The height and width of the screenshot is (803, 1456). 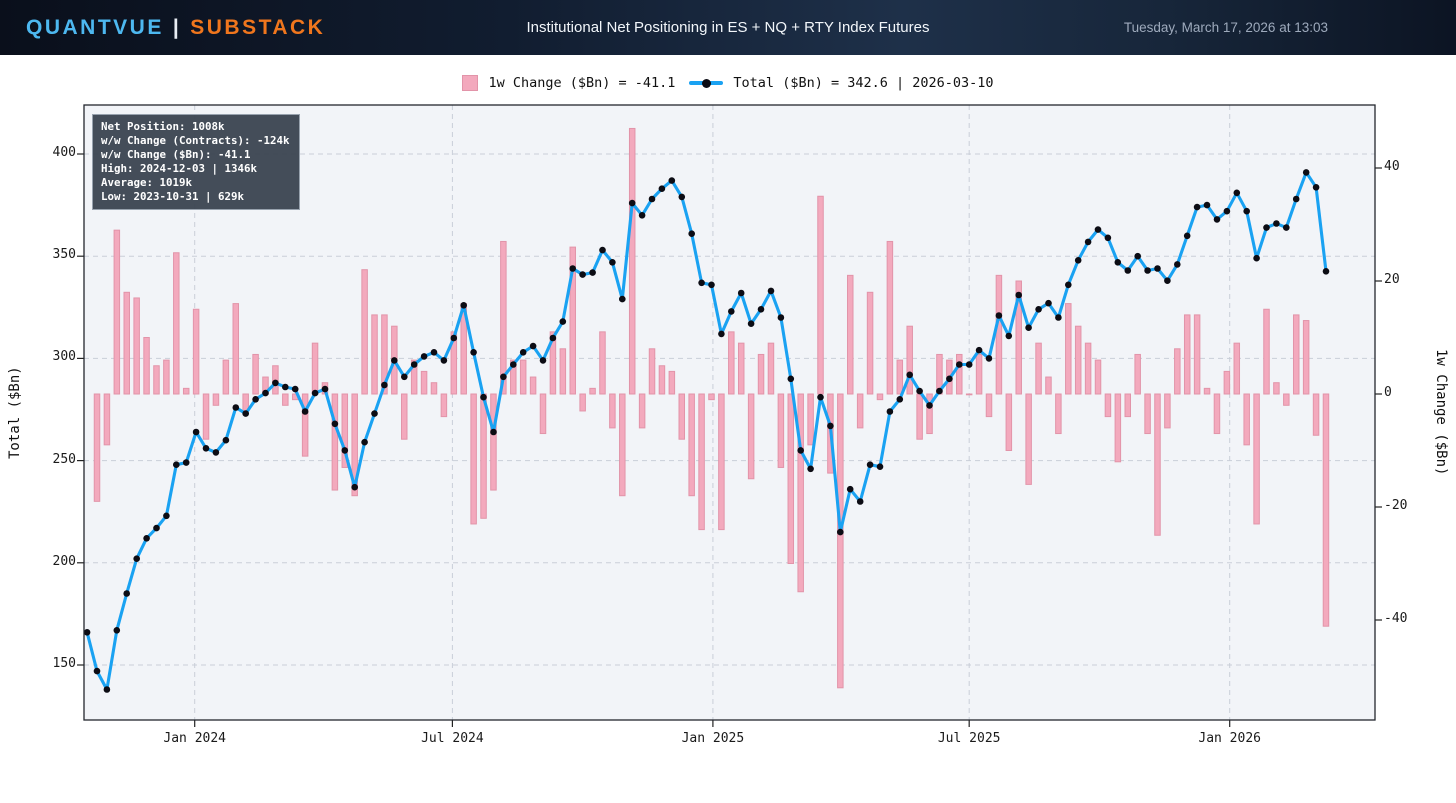 I want to click on y-left-tick-label: 400, so click(x=64, y=152).